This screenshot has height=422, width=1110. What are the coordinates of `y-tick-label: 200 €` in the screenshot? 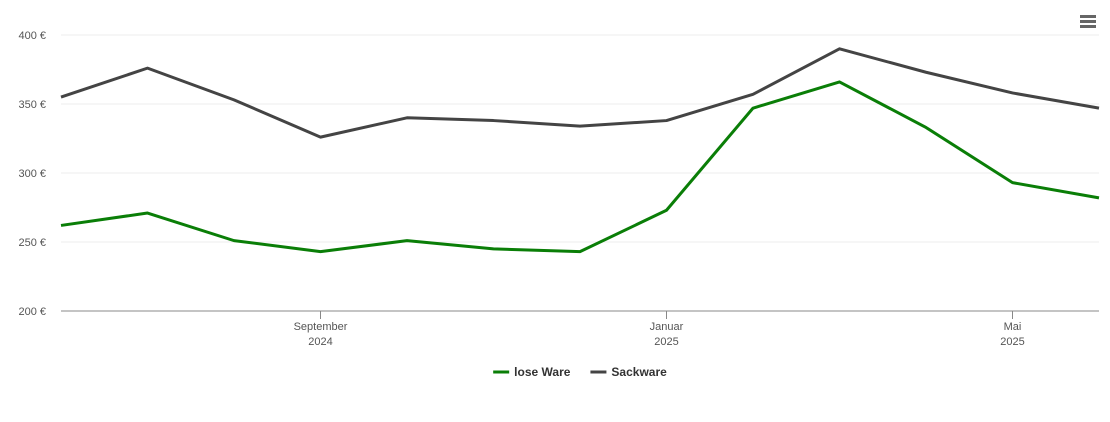 It's located at (32, 312).